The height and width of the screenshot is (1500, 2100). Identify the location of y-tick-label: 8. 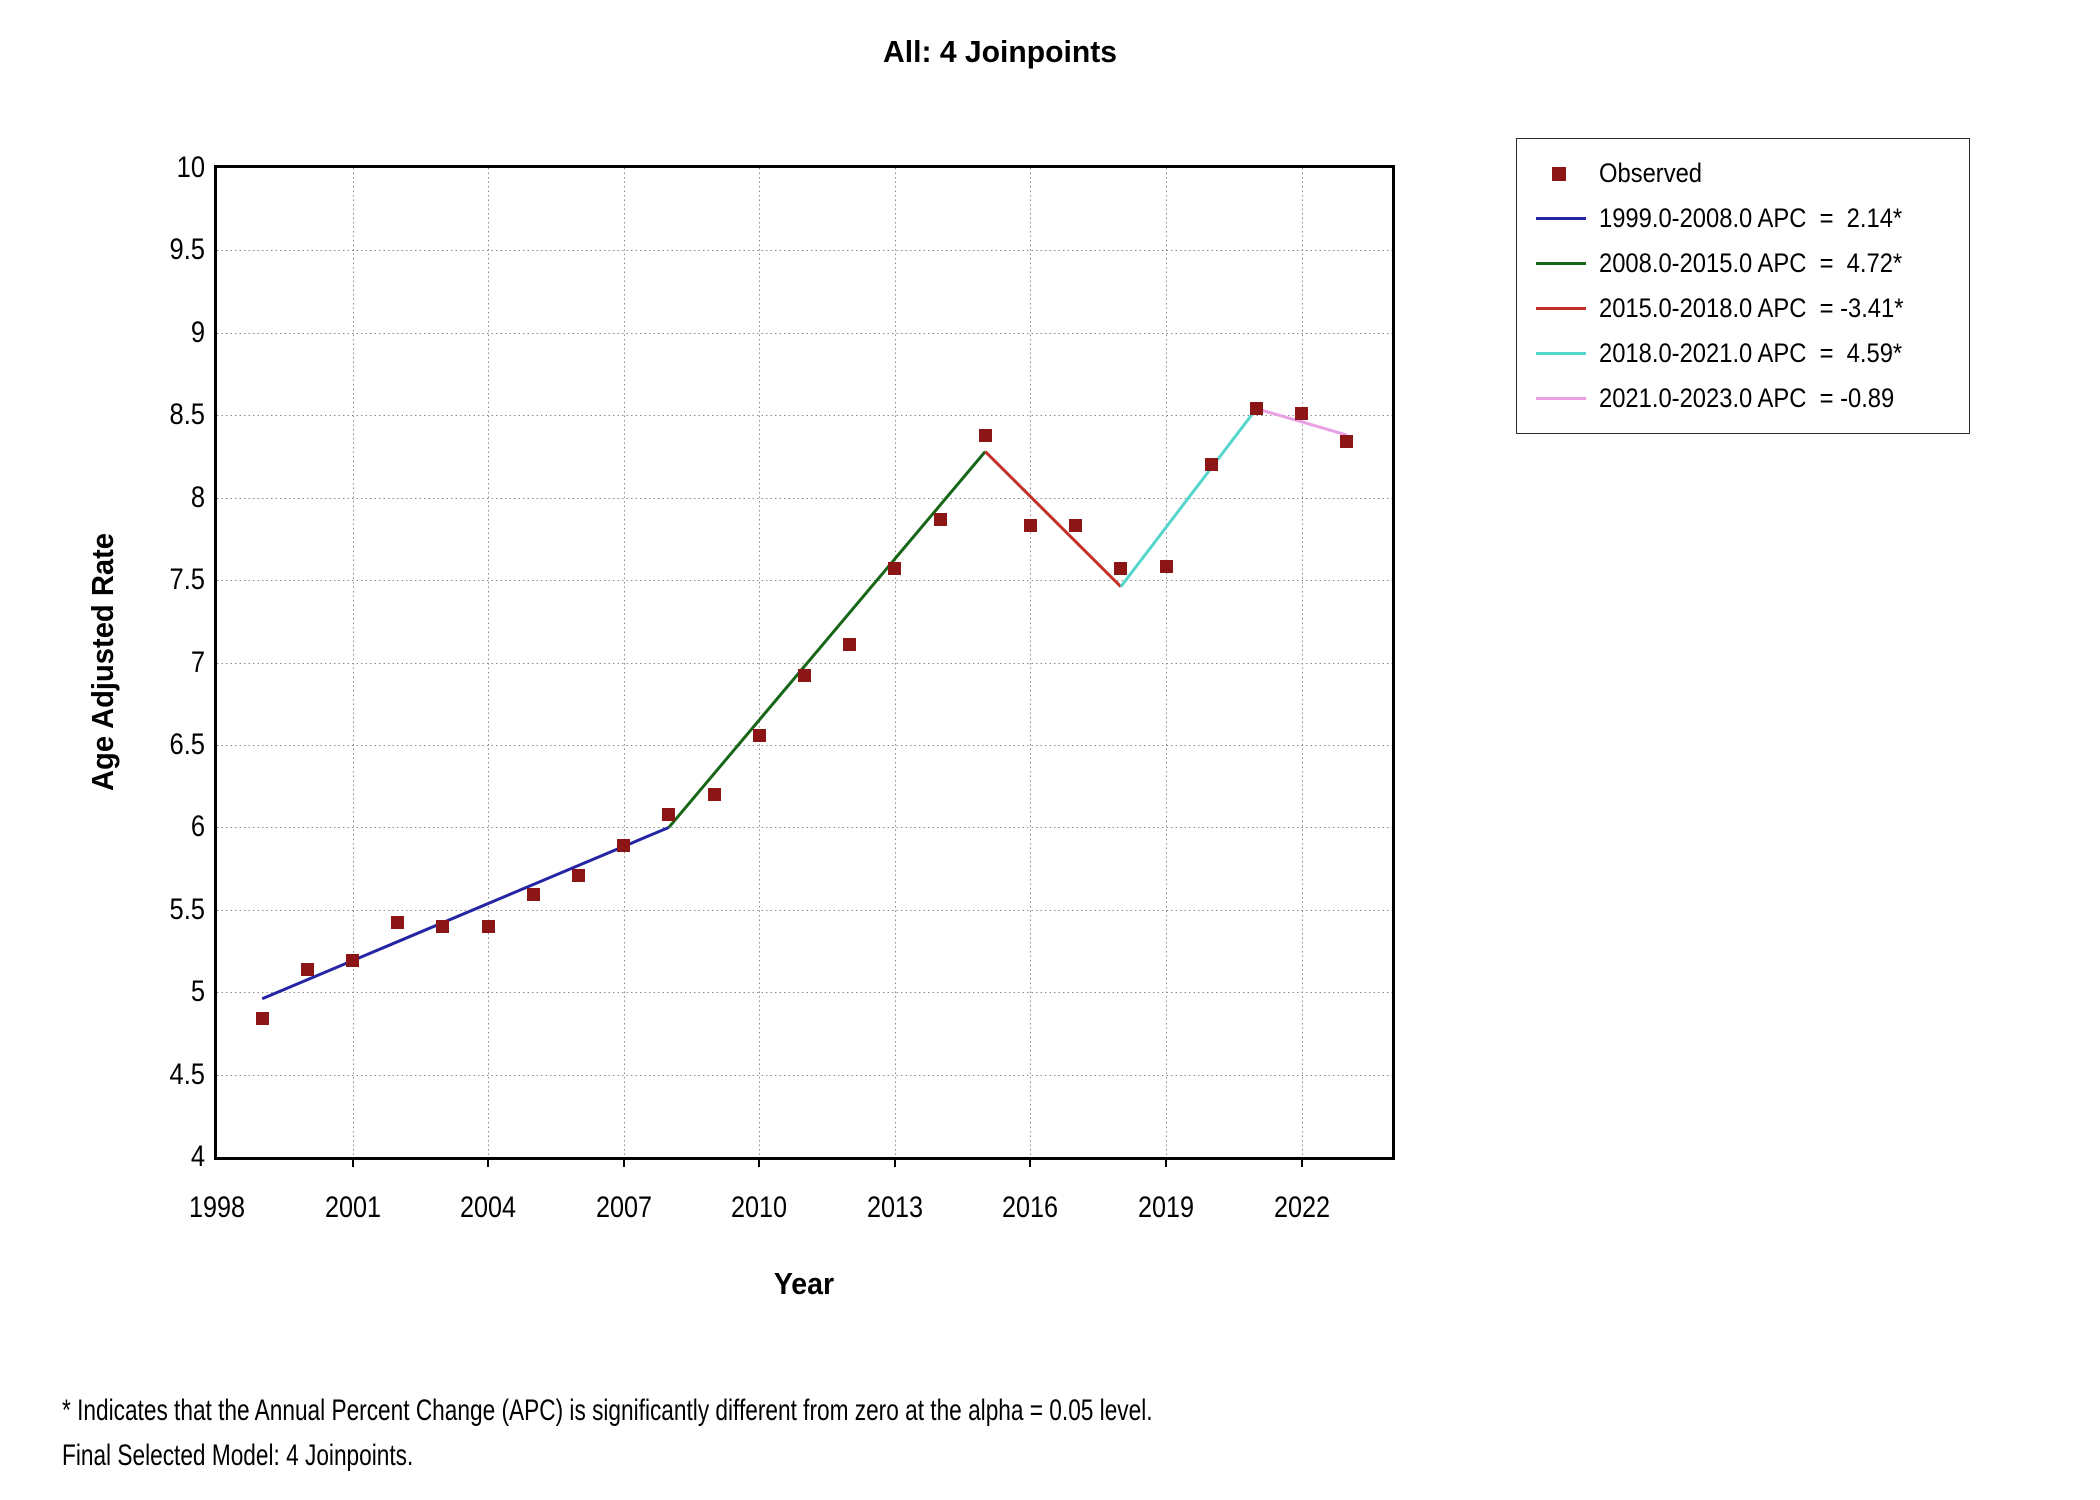
(197, 497).